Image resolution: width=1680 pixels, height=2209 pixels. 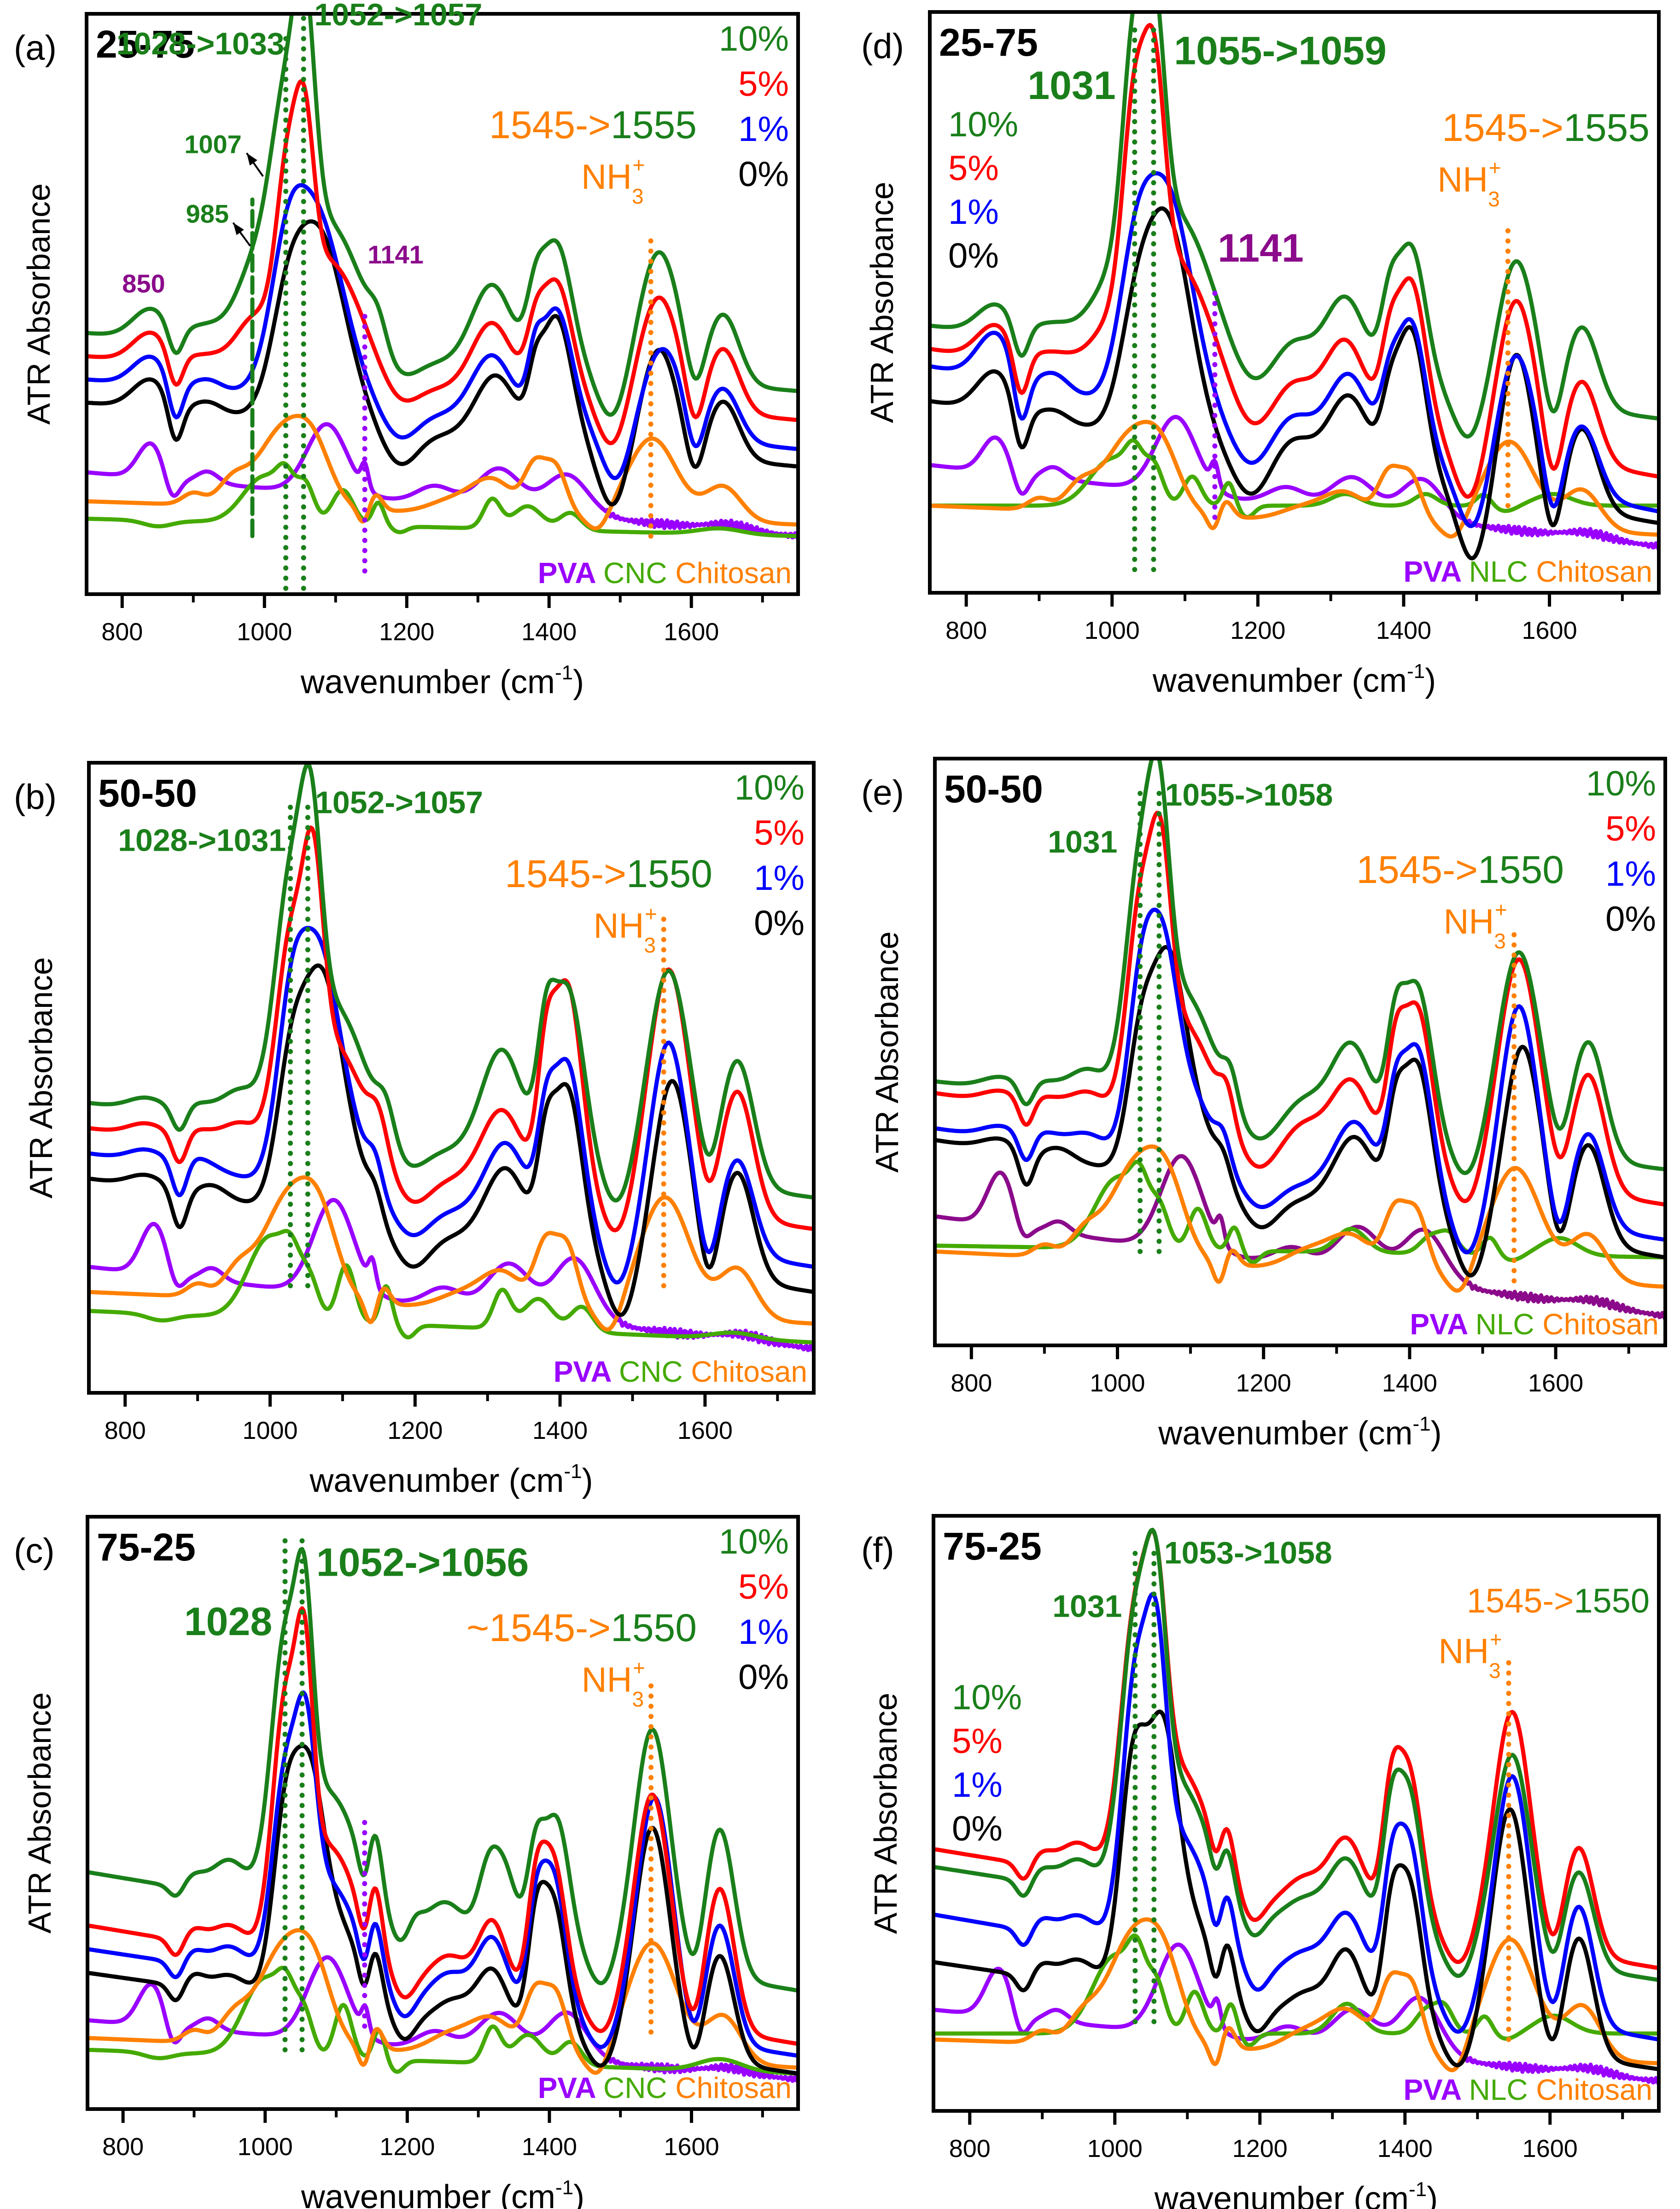 What do you see at coordinates (146, 1547) in the screenshot?
I see `ratio-label: 75-25` at bounding box center [146, 1547].